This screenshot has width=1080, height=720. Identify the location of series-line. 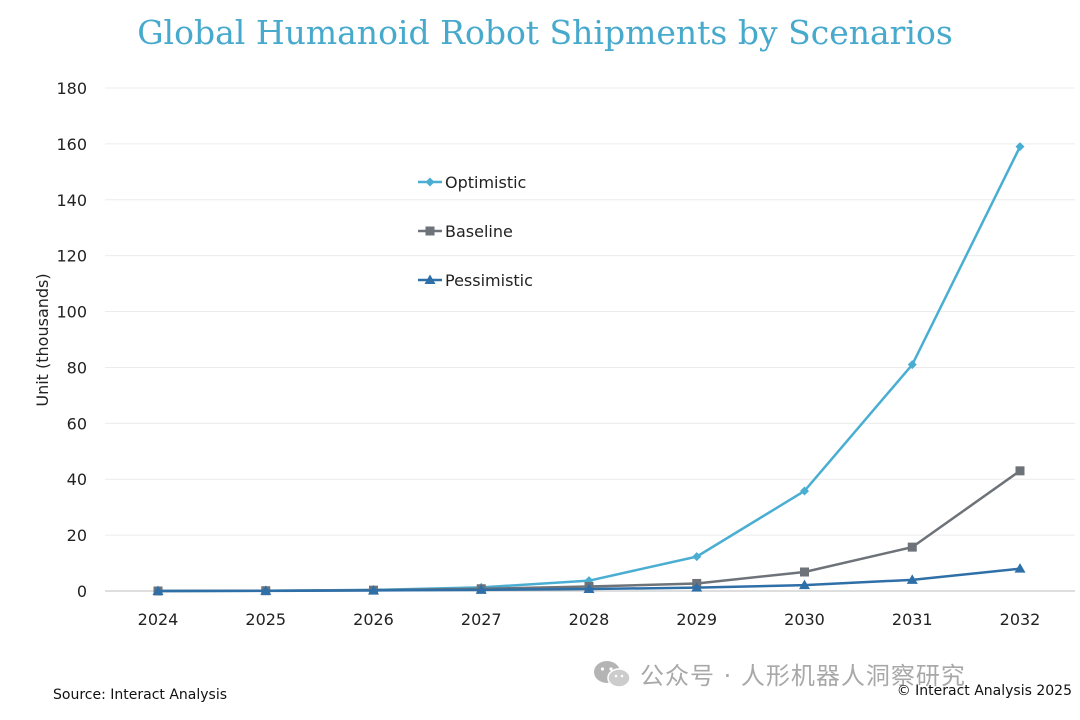
(589, 531).